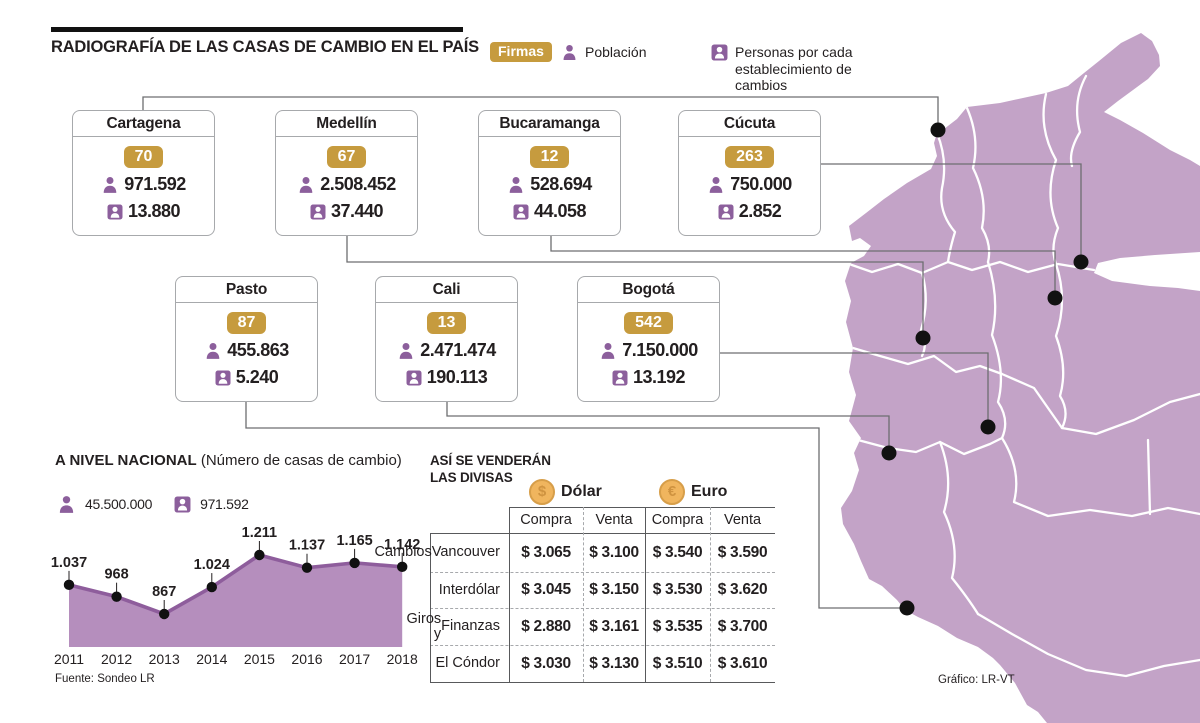 The height and width of the screenshot is (723, 1200). Describe the element at coordinates (521, 52) in the screenshot. I see `legend-item-firmas: Firmas` at that location.